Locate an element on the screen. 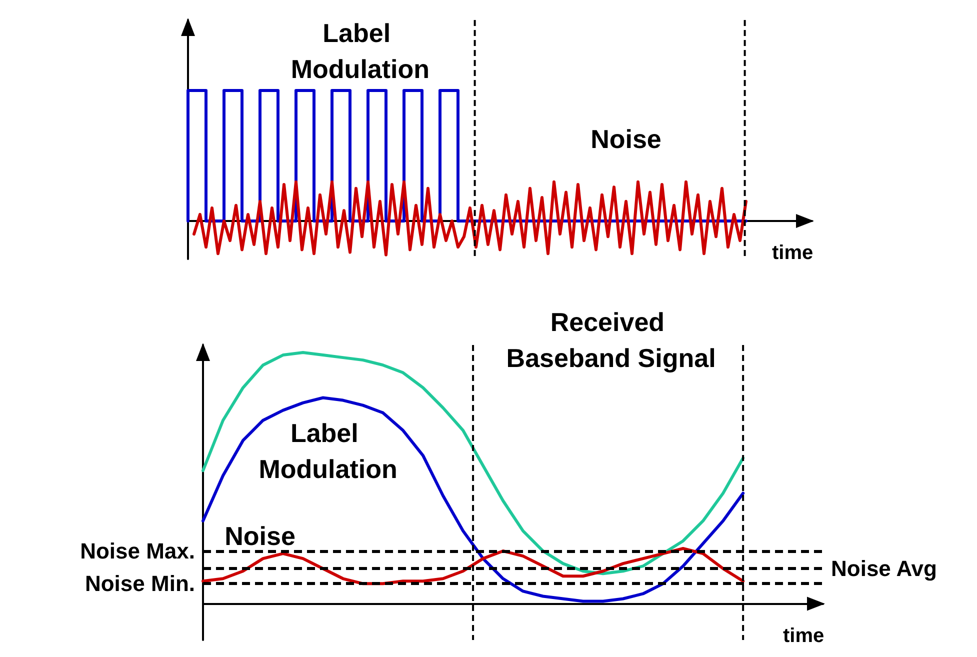 The image size is (977, 657). ref-line-label: Noise Min. is located at coordinates (139, 583).